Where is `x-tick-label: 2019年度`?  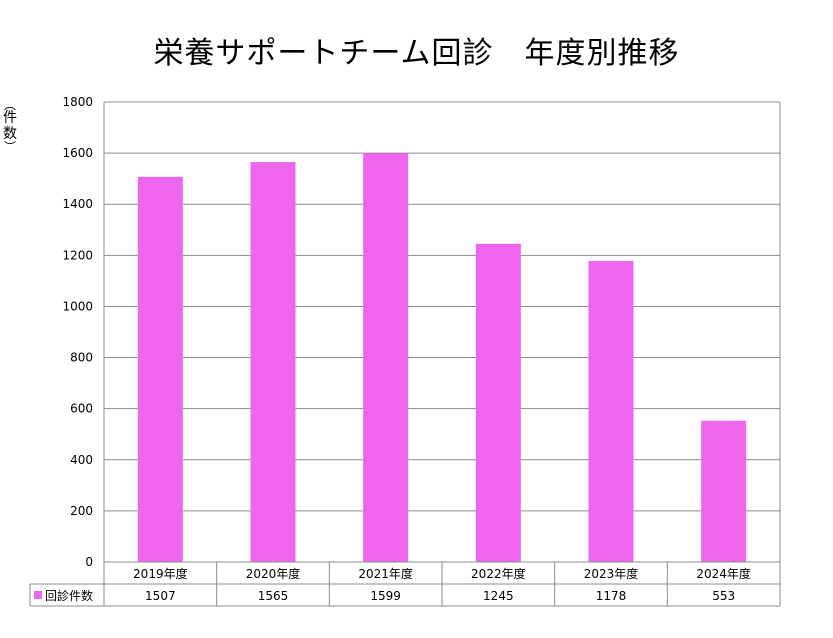 x-tick-label: 2019年度 is located at coordinates (160, 573).